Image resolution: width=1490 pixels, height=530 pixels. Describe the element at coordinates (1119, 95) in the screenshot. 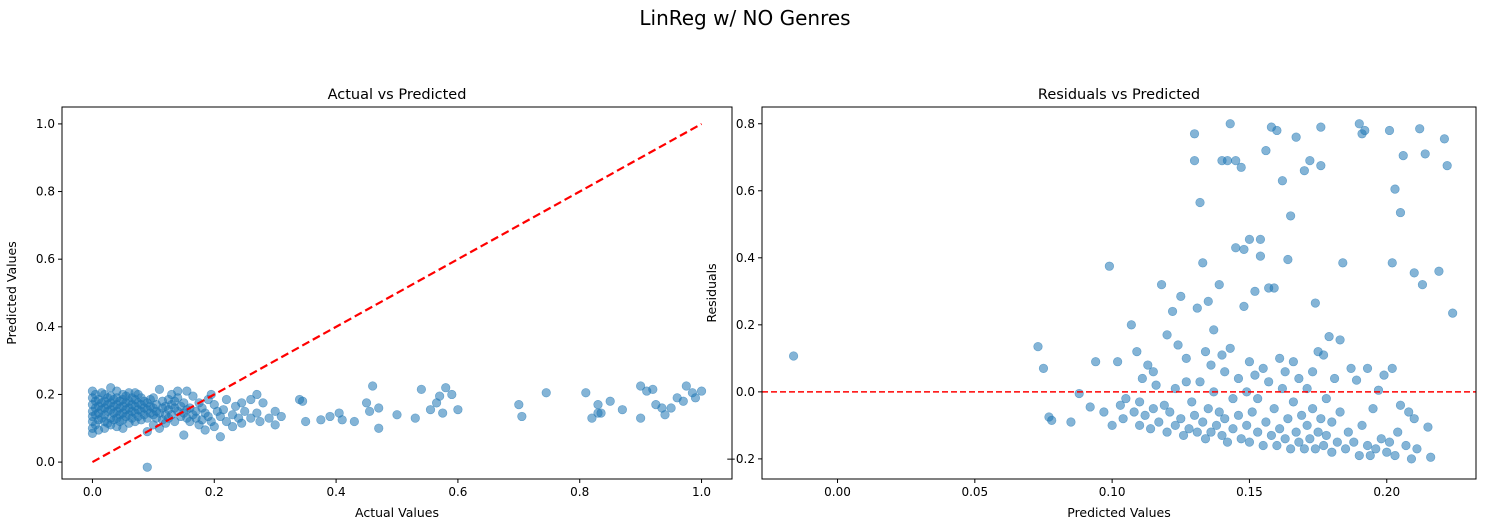

I see `chart-title: Residuals vs Predicted` at that location.